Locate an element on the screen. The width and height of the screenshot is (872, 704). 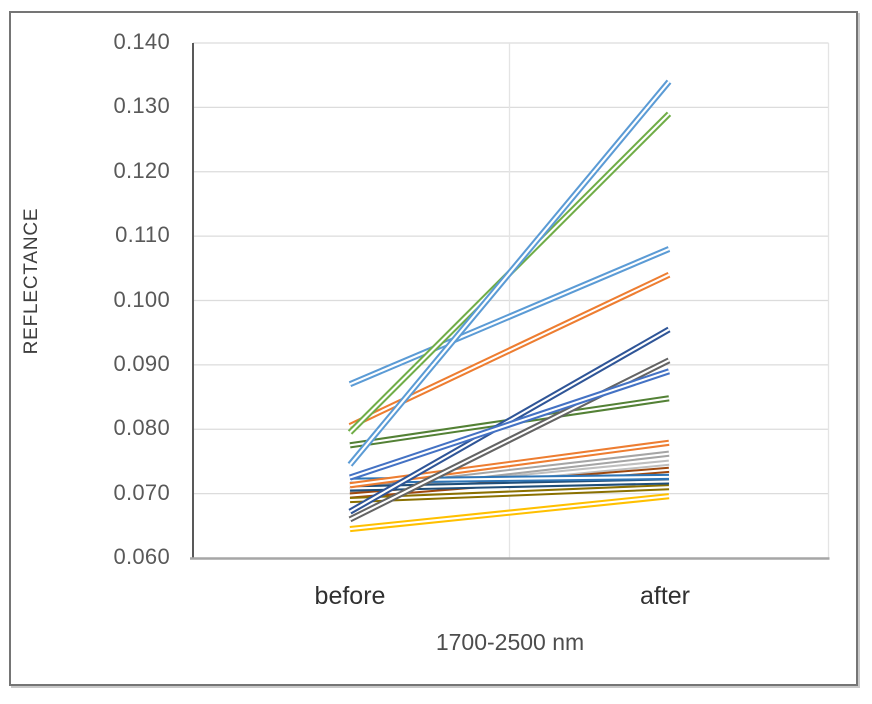
series-line-olive is located at coordinates (509, 494).